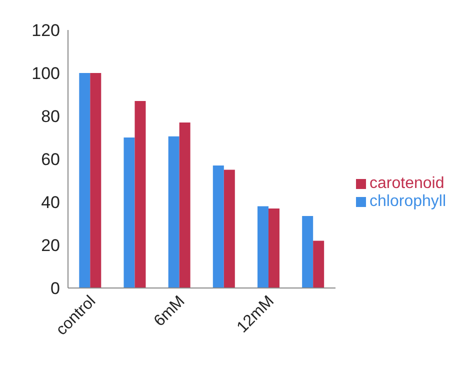 The image size is (474, 386). What do you see at coordinates (50, 246) in the screenshot?
I see `y-tick-label: 20` at bounding box center [50, 246].